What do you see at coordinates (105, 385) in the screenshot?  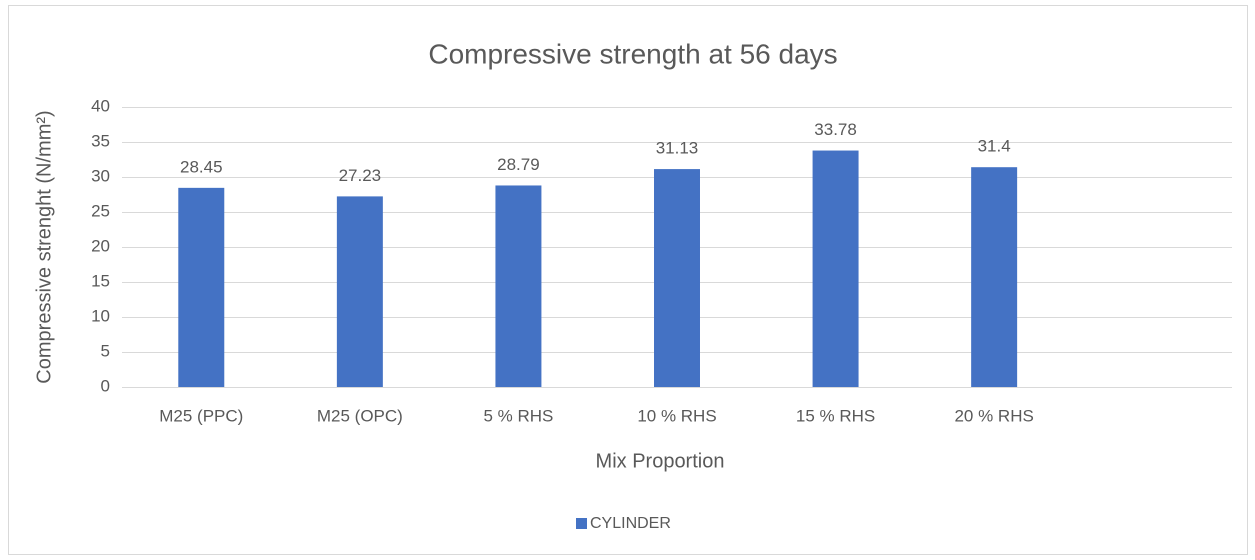 I see `y-tick-label: 0` at bounding box center [105, 385].